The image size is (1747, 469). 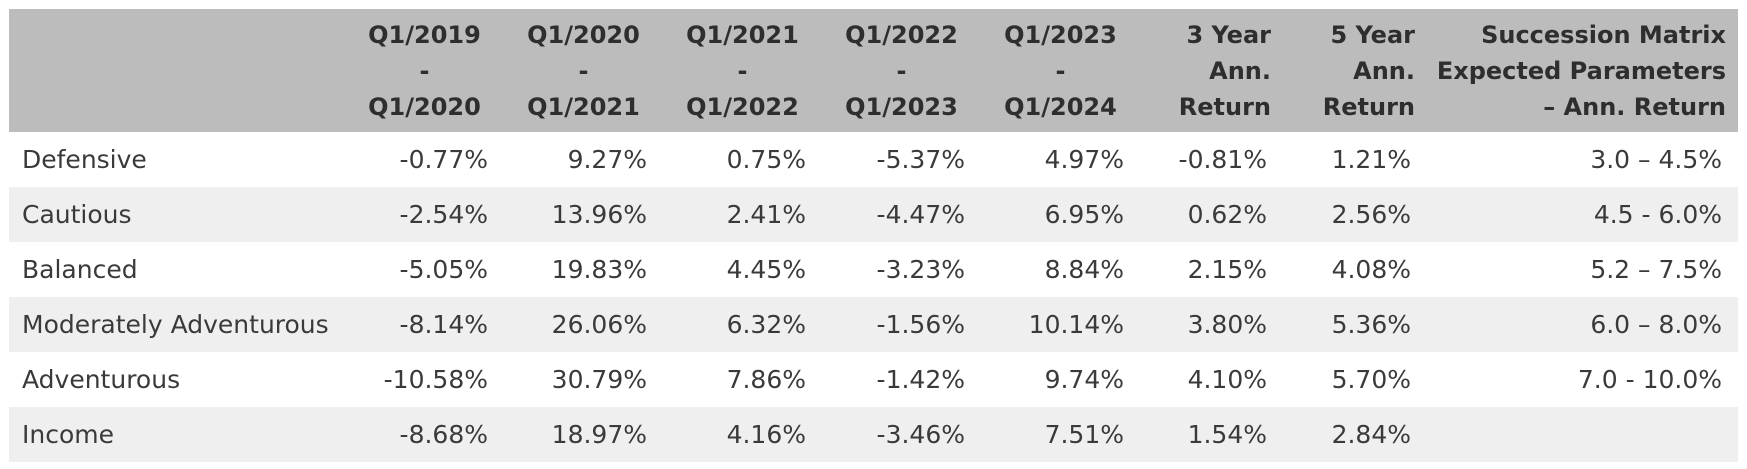 I want to click on value-cell: 9.27%, so click(x=607, y=159).